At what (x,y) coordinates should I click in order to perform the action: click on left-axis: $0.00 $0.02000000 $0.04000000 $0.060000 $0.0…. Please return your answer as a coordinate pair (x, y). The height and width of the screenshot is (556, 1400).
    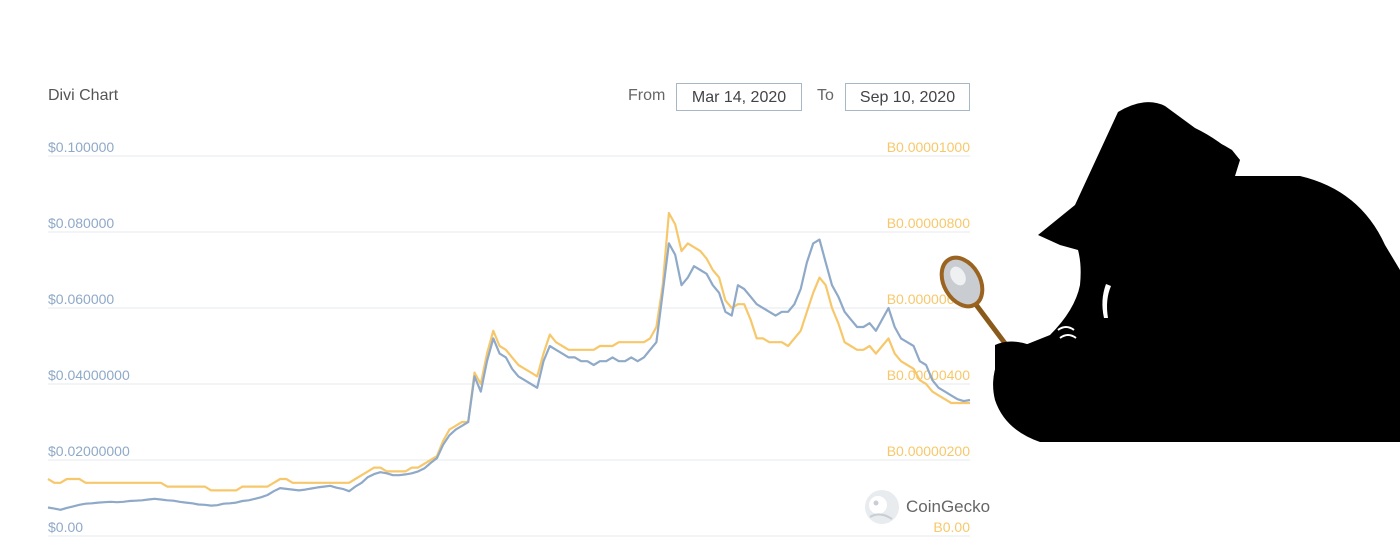
    Looking at the image, I should click on (89, 337).